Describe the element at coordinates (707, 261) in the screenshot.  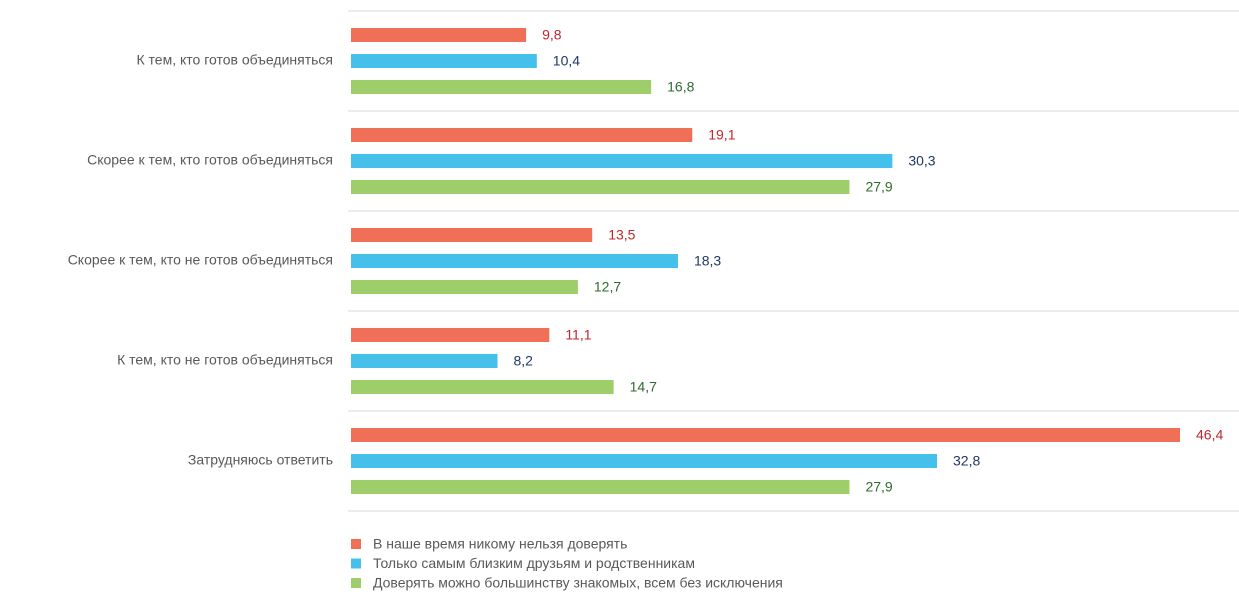
I see `value-label: 18,3` at that location.